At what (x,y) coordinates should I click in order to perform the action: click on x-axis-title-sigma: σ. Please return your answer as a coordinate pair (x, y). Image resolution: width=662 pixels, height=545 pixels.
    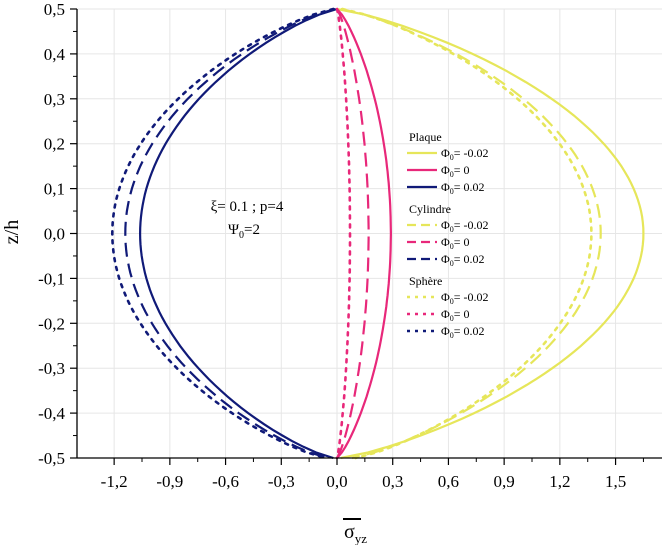
    Looking at the image, I should click on (349, 532).